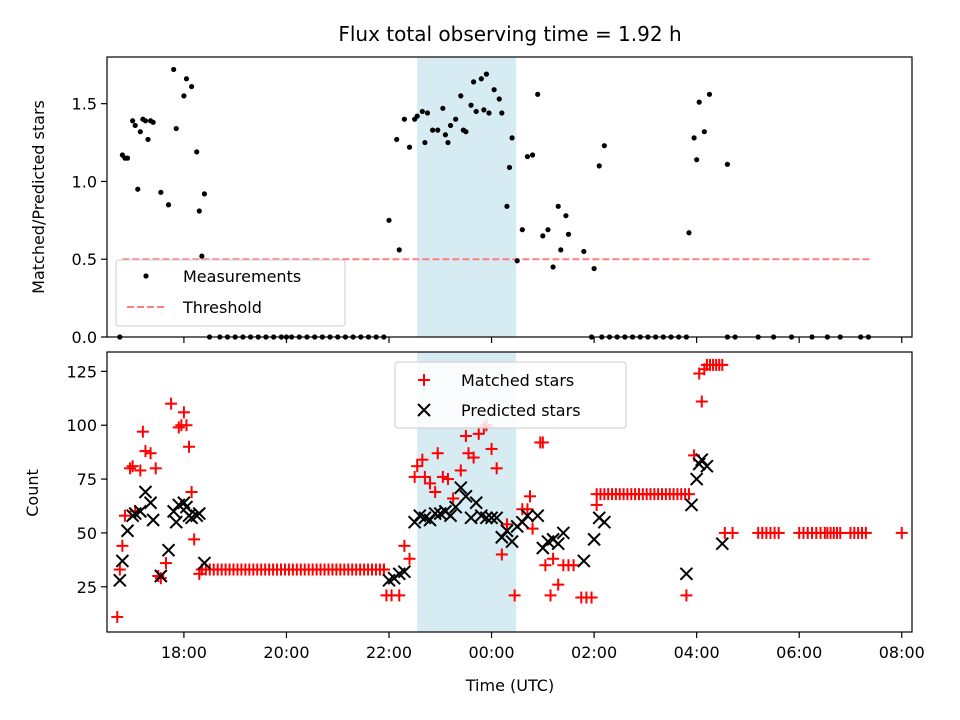 Image resolution: width=960 pixels, height=720 pixels. What do you see at coordinates (89, 221) in the screenshot?
I see `top-y-axis: 0.0 0.5 1.0 1.5` at bounding box center [89, 221].